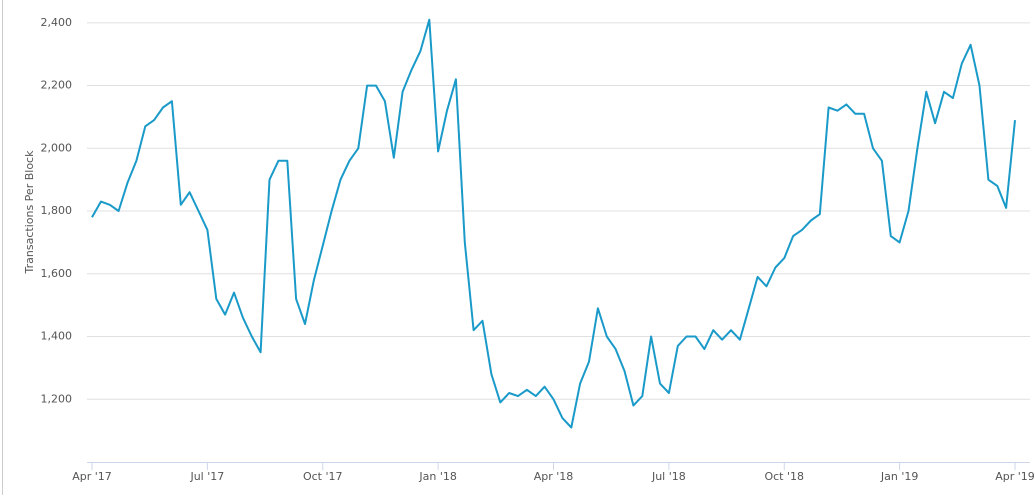  Describe the element at coordinates (668, 476) in the screenshot. I see `x-tick-label: Jul '18` at that location.